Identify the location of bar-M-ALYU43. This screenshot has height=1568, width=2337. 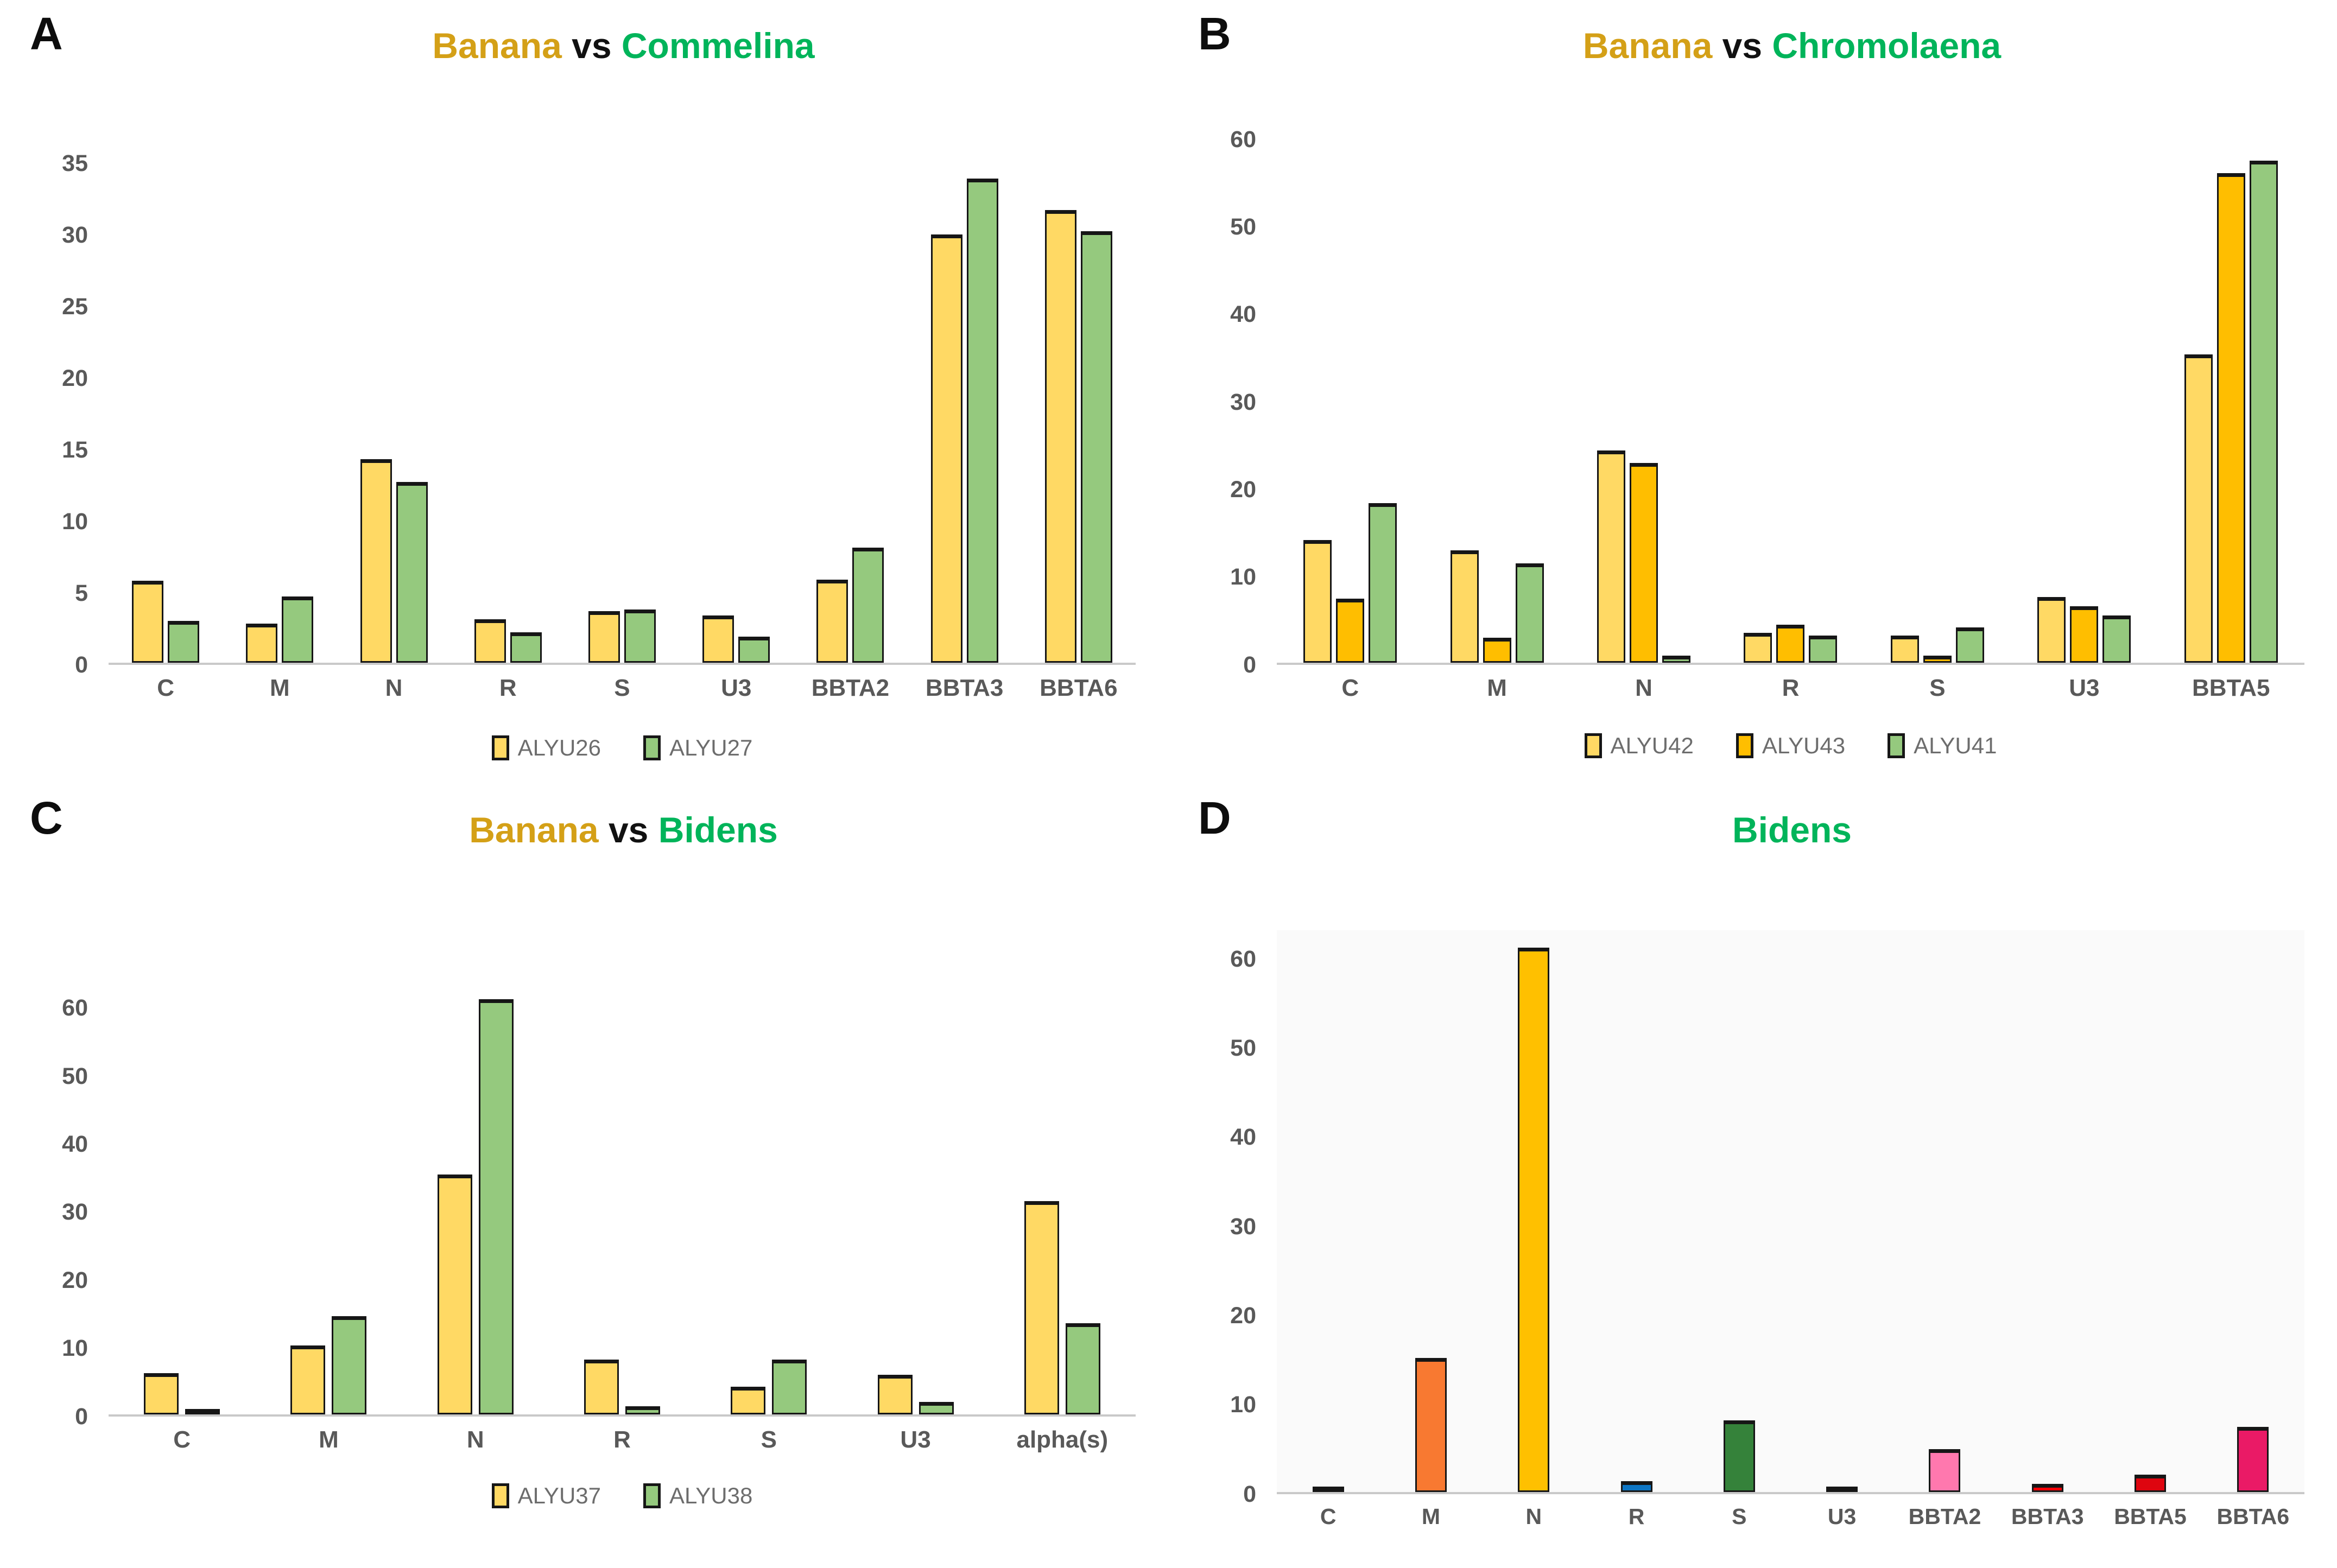
(1497, 650).